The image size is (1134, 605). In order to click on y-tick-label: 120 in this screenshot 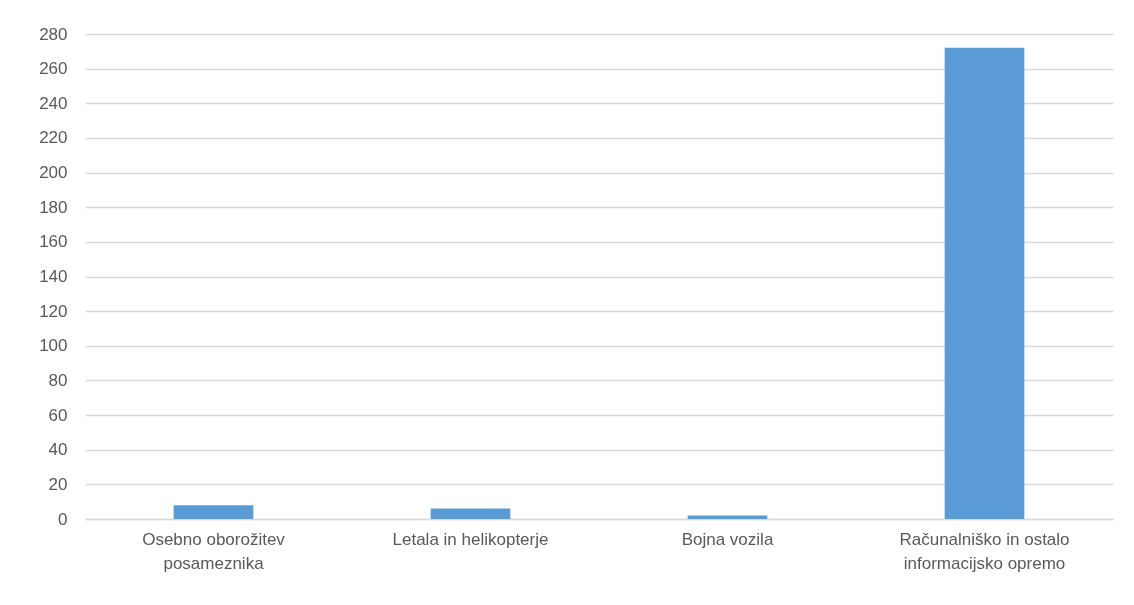, I will do `click(53, 311)`.